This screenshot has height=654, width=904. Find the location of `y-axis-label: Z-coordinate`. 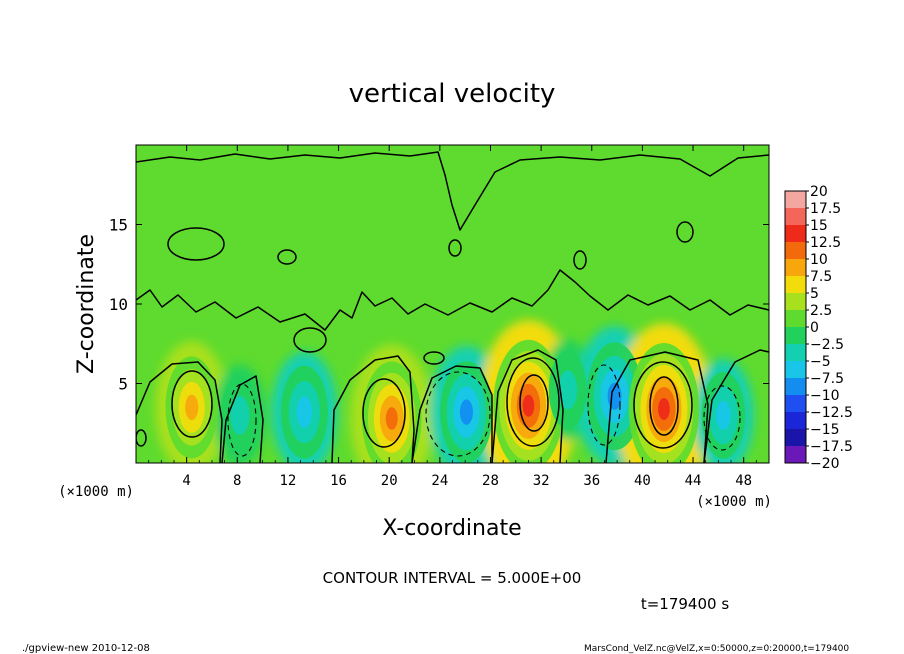

y-axis-label: Z-coordinate is located at coordinates (86, 304).